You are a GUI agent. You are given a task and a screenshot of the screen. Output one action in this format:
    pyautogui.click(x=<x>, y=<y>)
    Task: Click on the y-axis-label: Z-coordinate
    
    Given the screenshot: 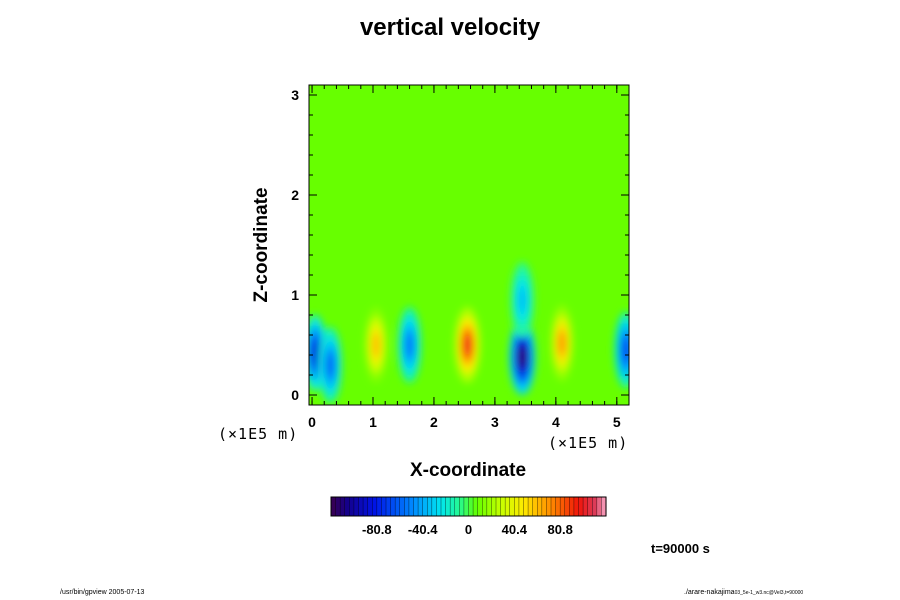 What is the action you would take?
    pyautogui.click(x=261, y=245)
    